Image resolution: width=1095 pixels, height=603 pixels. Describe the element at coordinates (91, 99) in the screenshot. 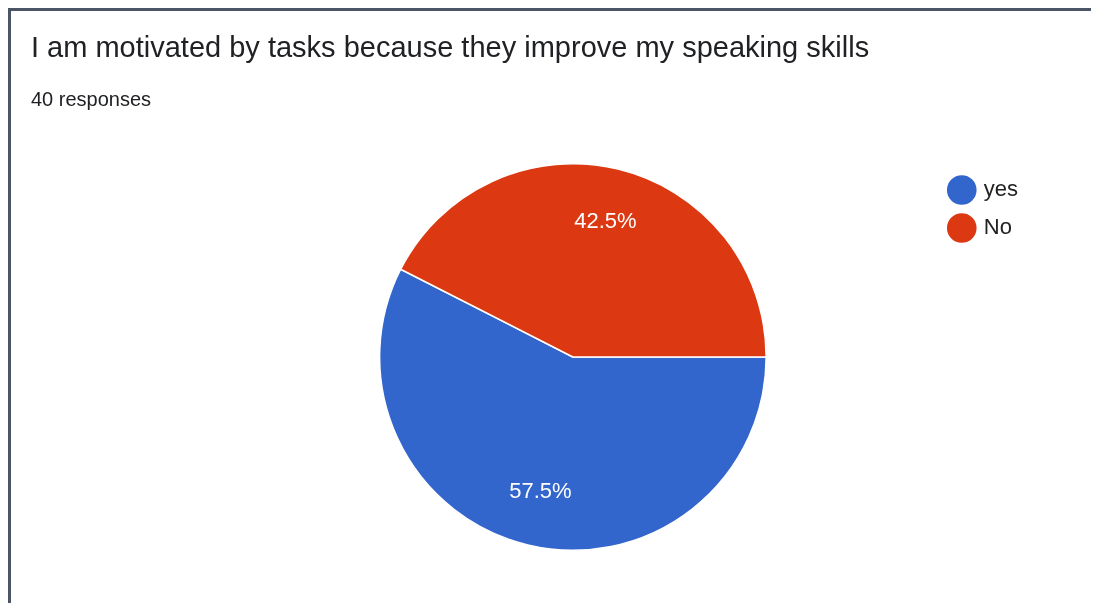

I see `text: 40 responses` at that location.